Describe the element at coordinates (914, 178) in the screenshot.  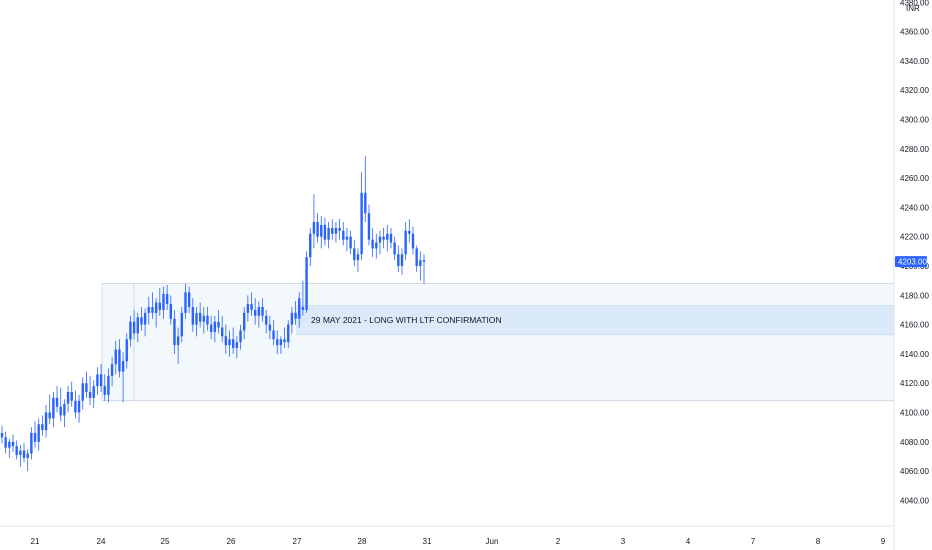
I see `y-tick-label: 4260.00` at that location.